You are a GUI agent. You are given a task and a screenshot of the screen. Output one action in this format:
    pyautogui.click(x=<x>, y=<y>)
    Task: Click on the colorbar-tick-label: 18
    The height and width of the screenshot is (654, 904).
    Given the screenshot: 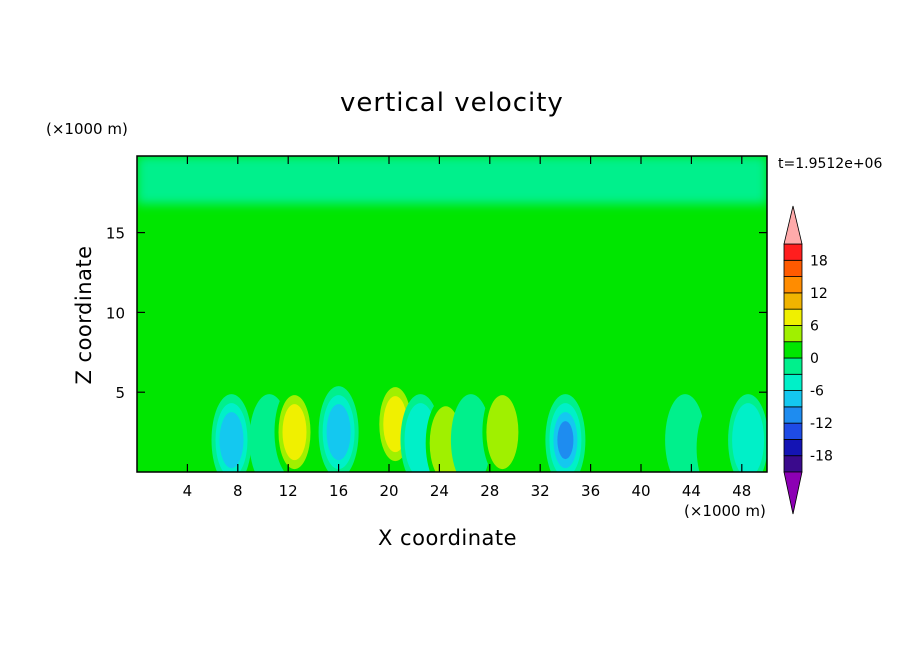 What is the action you would take?
    pyautogui.click(x=819, y=261)
    